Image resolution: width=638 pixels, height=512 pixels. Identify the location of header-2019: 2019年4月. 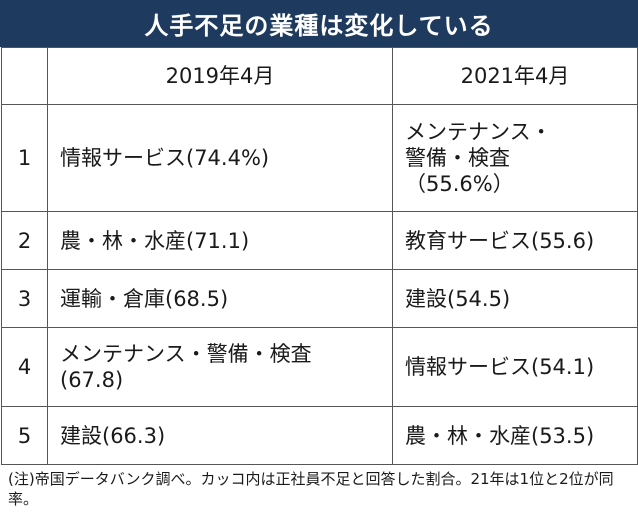
(220, 76).